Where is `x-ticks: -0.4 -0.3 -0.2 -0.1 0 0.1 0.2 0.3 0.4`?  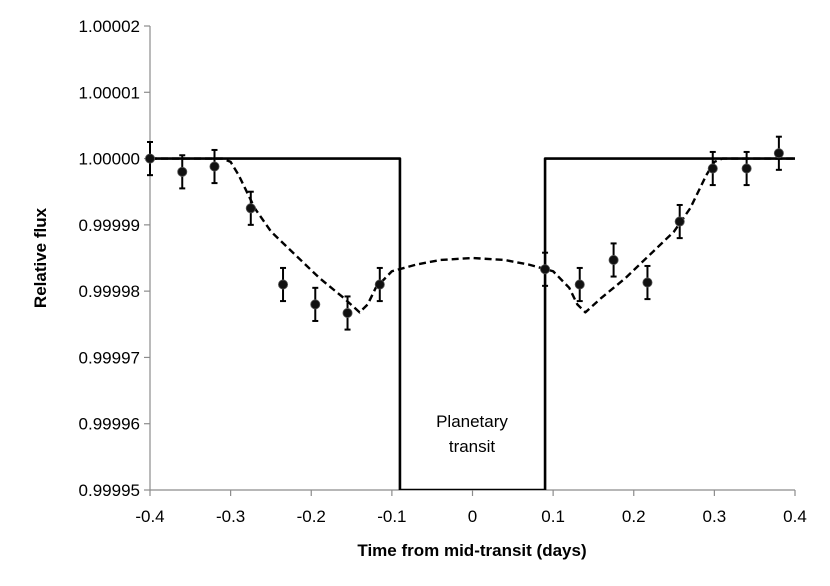 x-ticks: -0.4 -0.3 -0.2 -0.1 0 0.1 0.2 0.3 0.4 is located at coordinates (471, 508).